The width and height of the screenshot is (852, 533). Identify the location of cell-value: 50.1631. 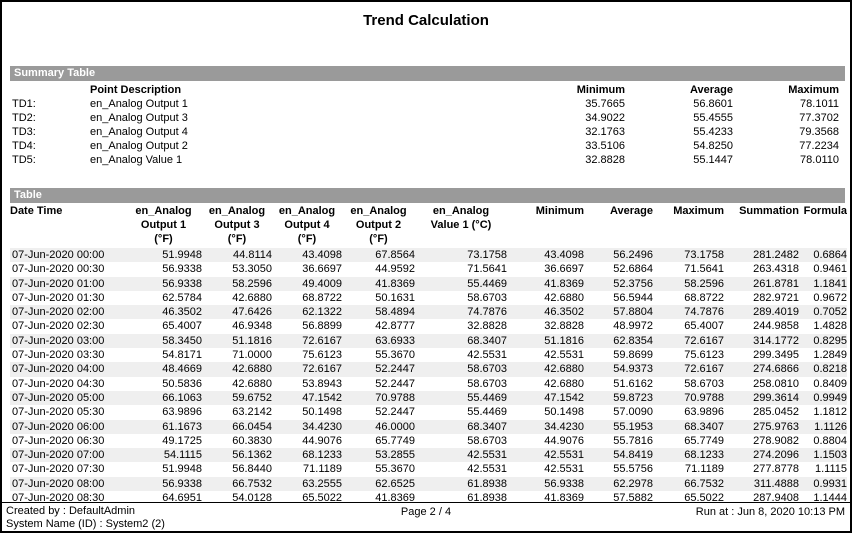
(395, 297).